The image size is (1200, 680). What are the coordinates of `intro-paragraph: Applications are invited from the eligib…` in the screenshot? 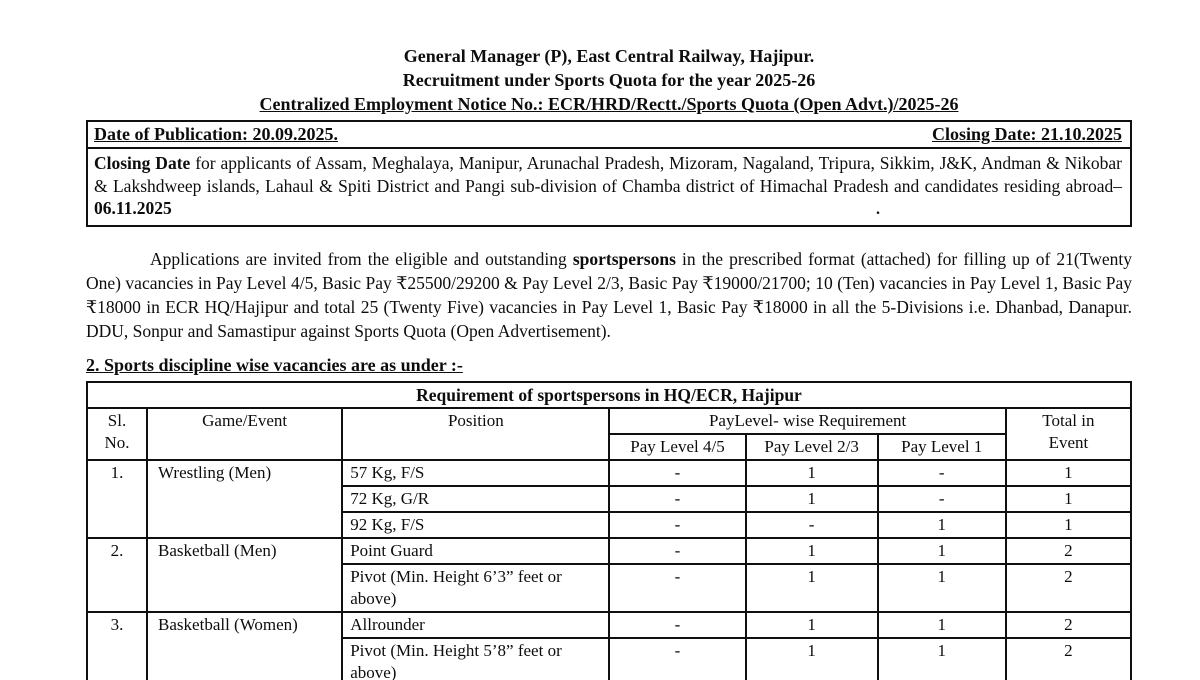 It's located at (609, 295).